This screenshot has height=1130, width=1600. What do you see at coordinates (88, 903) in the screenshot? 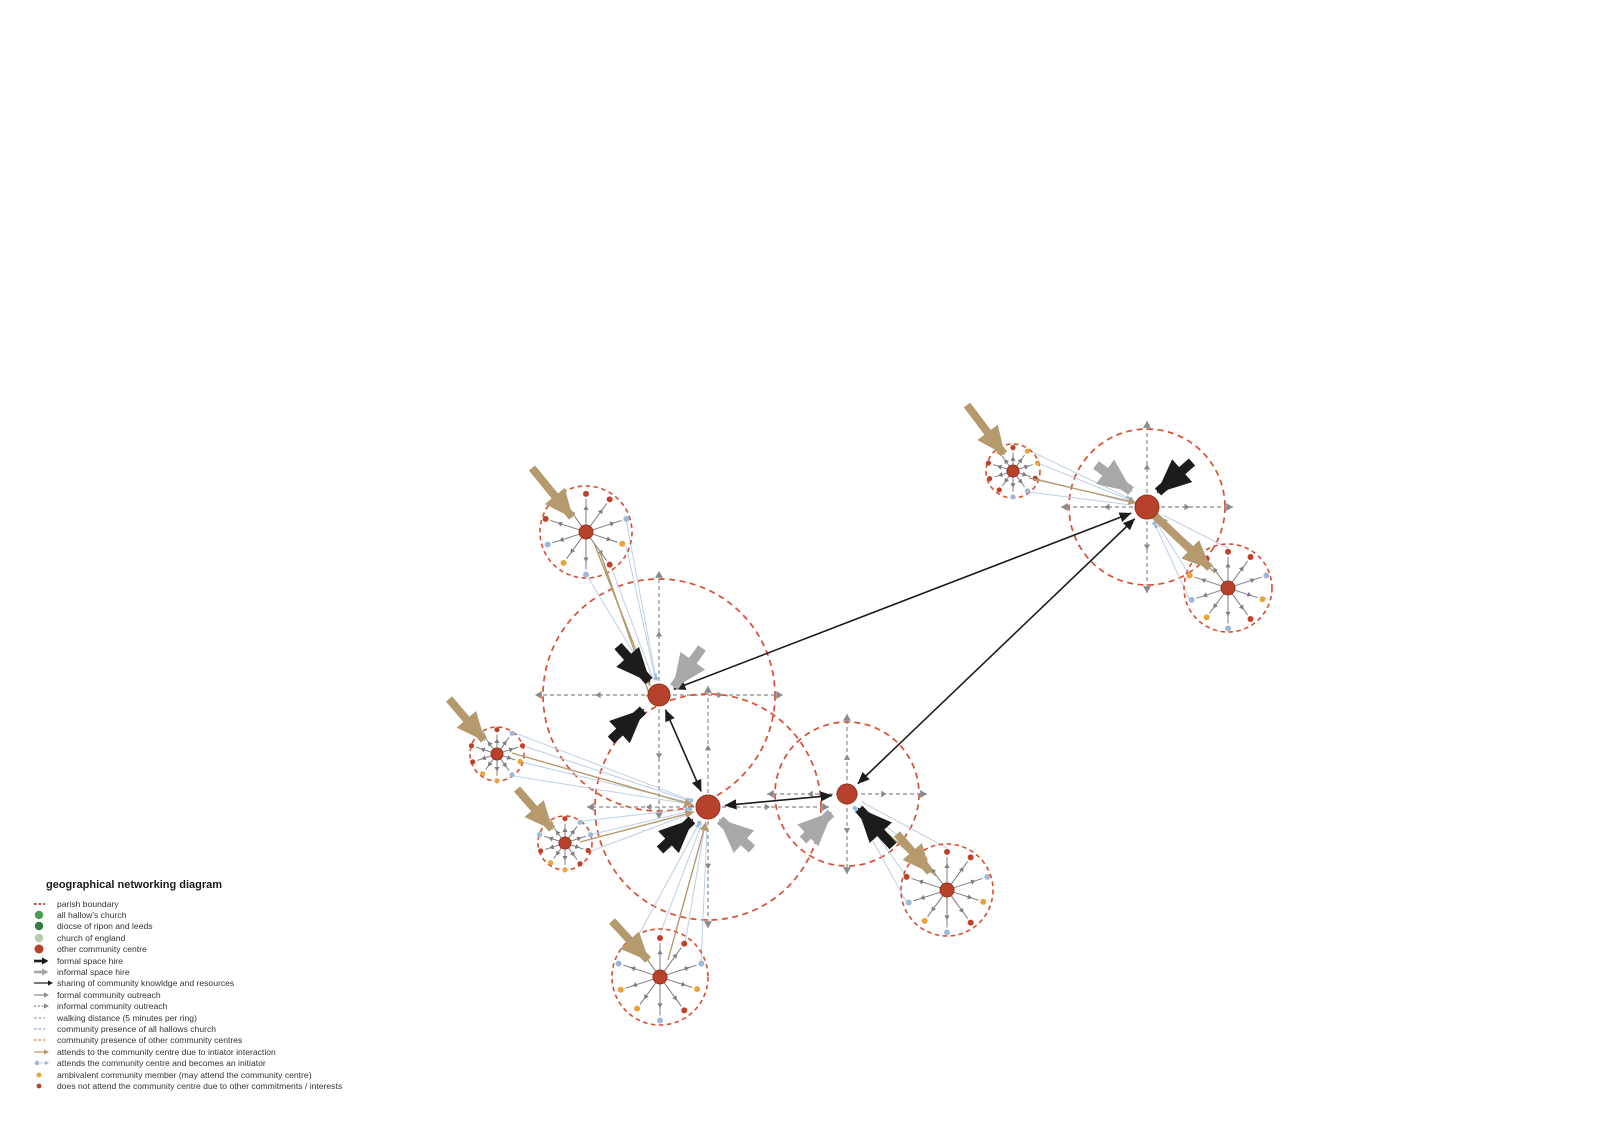
I see `legend-item-label: parish boundary` at bounding box center [88, 903].